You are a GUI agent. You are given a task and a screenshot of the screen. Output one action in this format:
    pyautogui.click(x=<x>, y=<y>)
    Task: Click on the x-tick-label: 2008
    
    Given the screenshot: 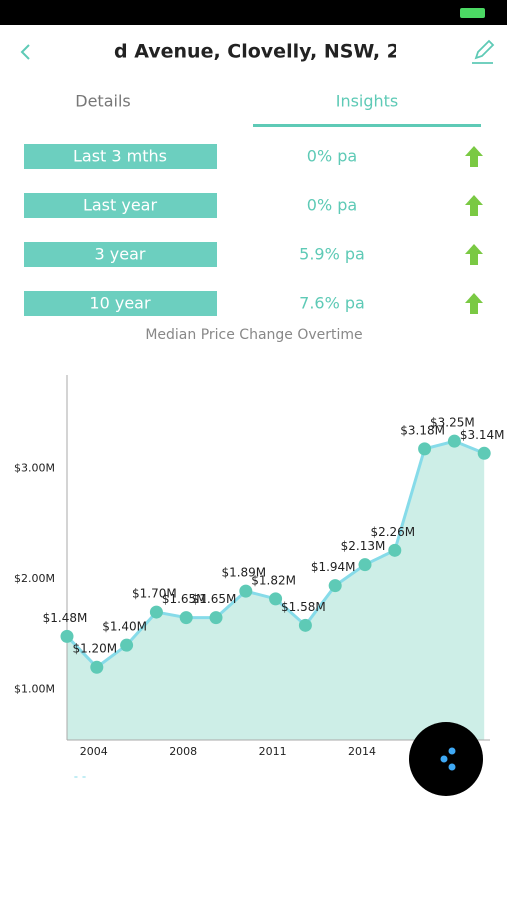 What is the action you would take?
    pyautogui.click(x=183, y=751)
    